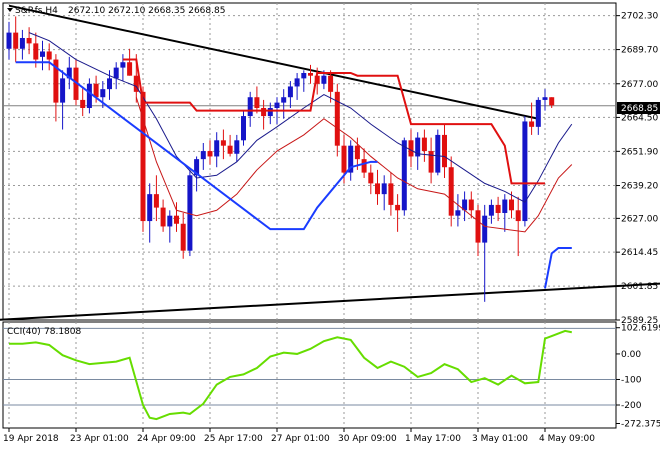 The image size is (660, 450). What do you see at coordinates (639, 118) in the screenshot?
I see `price-tick-label: 2664.50` at bounding box center [639, 118].